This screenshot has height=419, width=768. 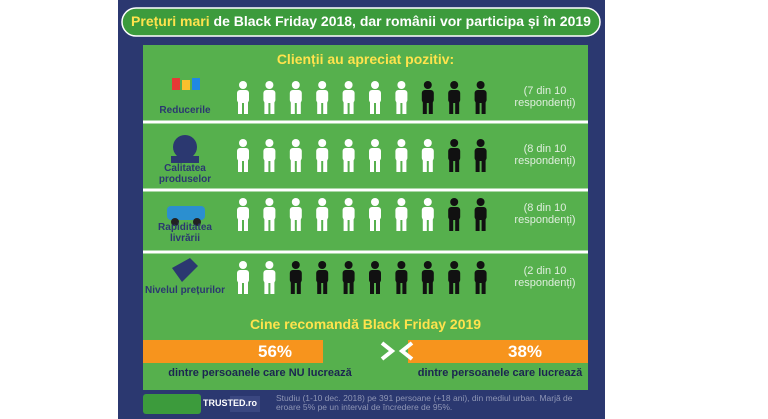 I want to click on chevron, so click(x=406, y=351).